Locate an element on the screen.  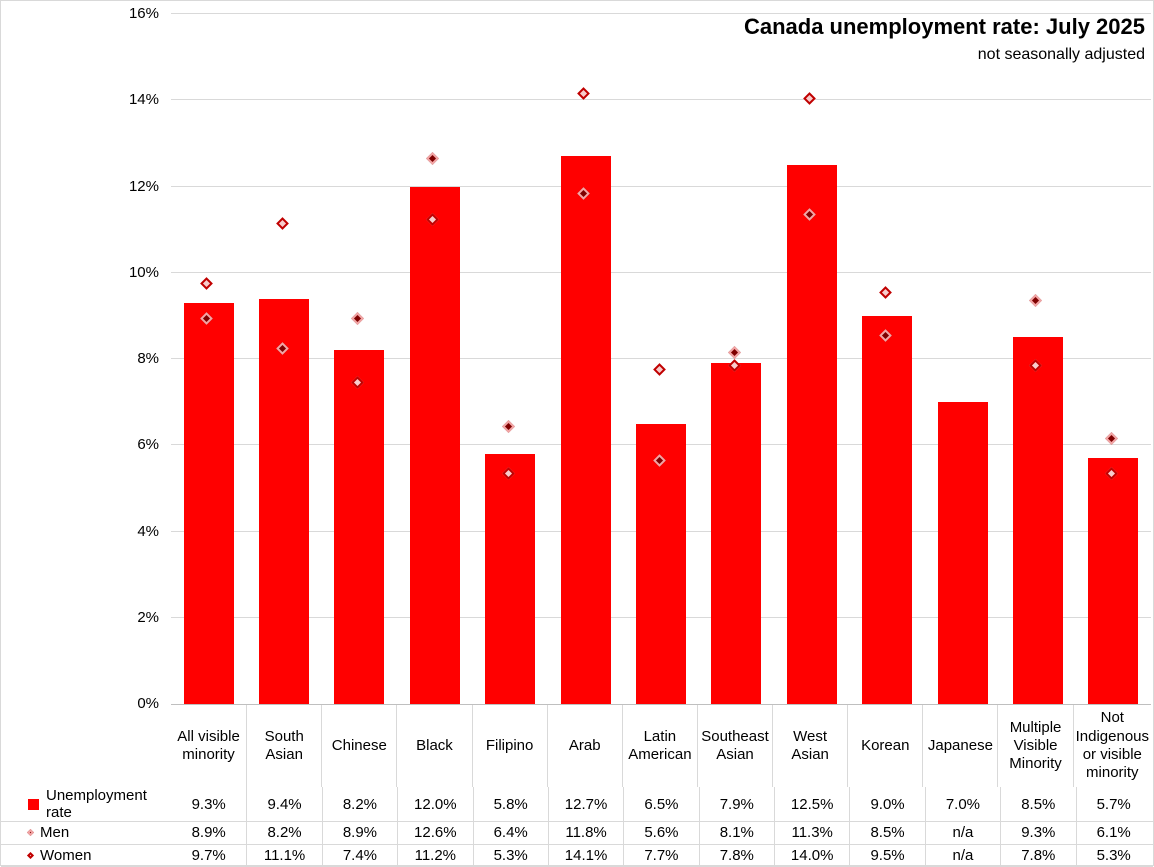
value-women-southeast-asian: 7.8% is located at coordinates (736, 856).